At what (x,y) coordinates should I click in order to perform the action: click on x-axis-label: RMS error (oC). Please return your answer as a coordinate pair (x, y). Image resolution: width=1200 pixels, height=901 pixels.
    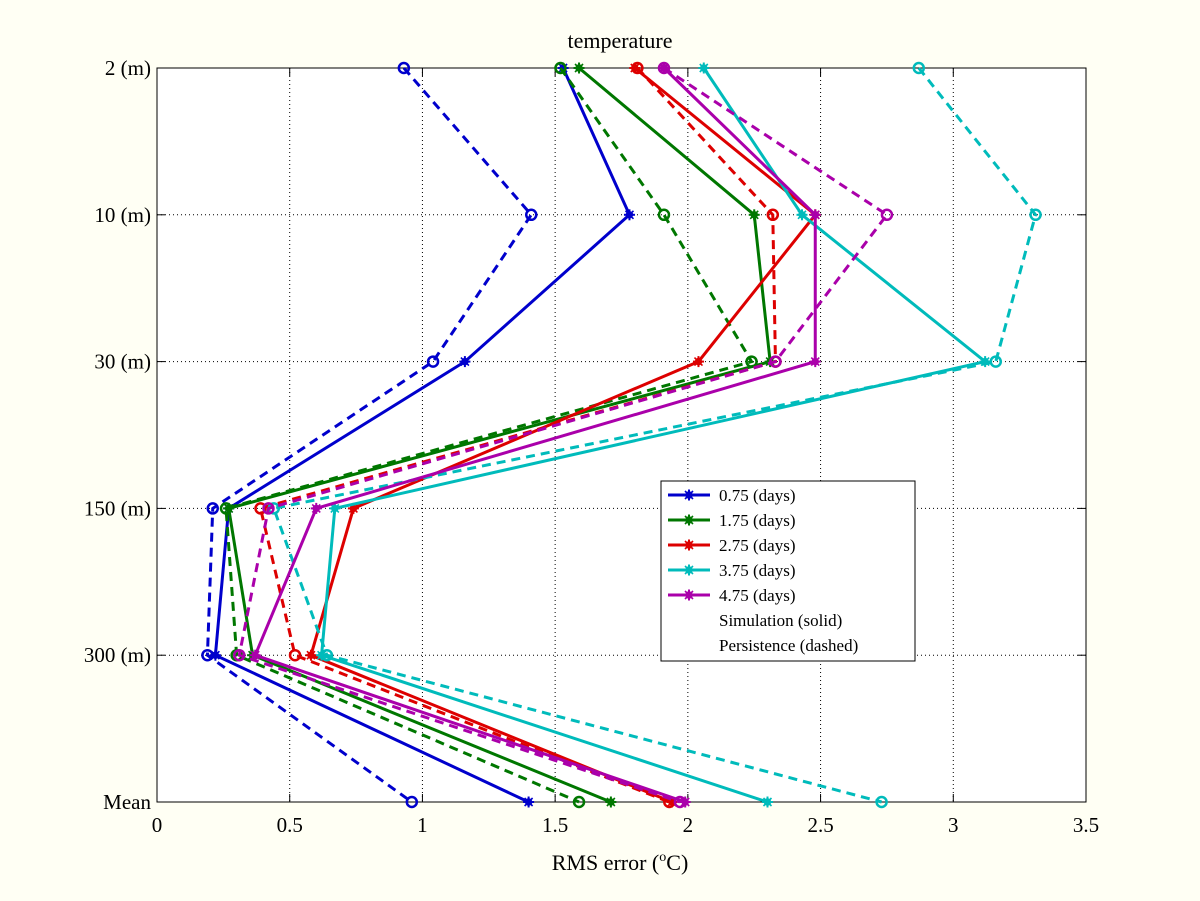
    Looking at the image, I should click on (620, 862).